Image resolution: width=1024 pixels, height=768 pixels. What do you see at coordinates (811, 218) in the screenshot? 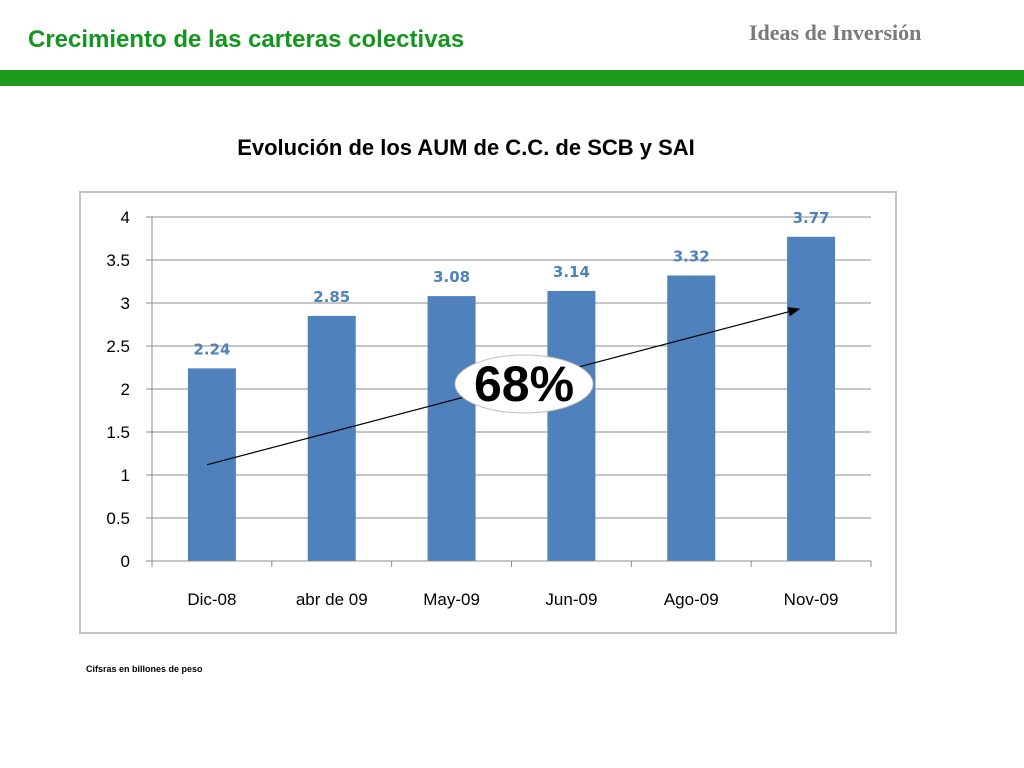
I see `data-label: 3.77` at bounding box center [811, 218].